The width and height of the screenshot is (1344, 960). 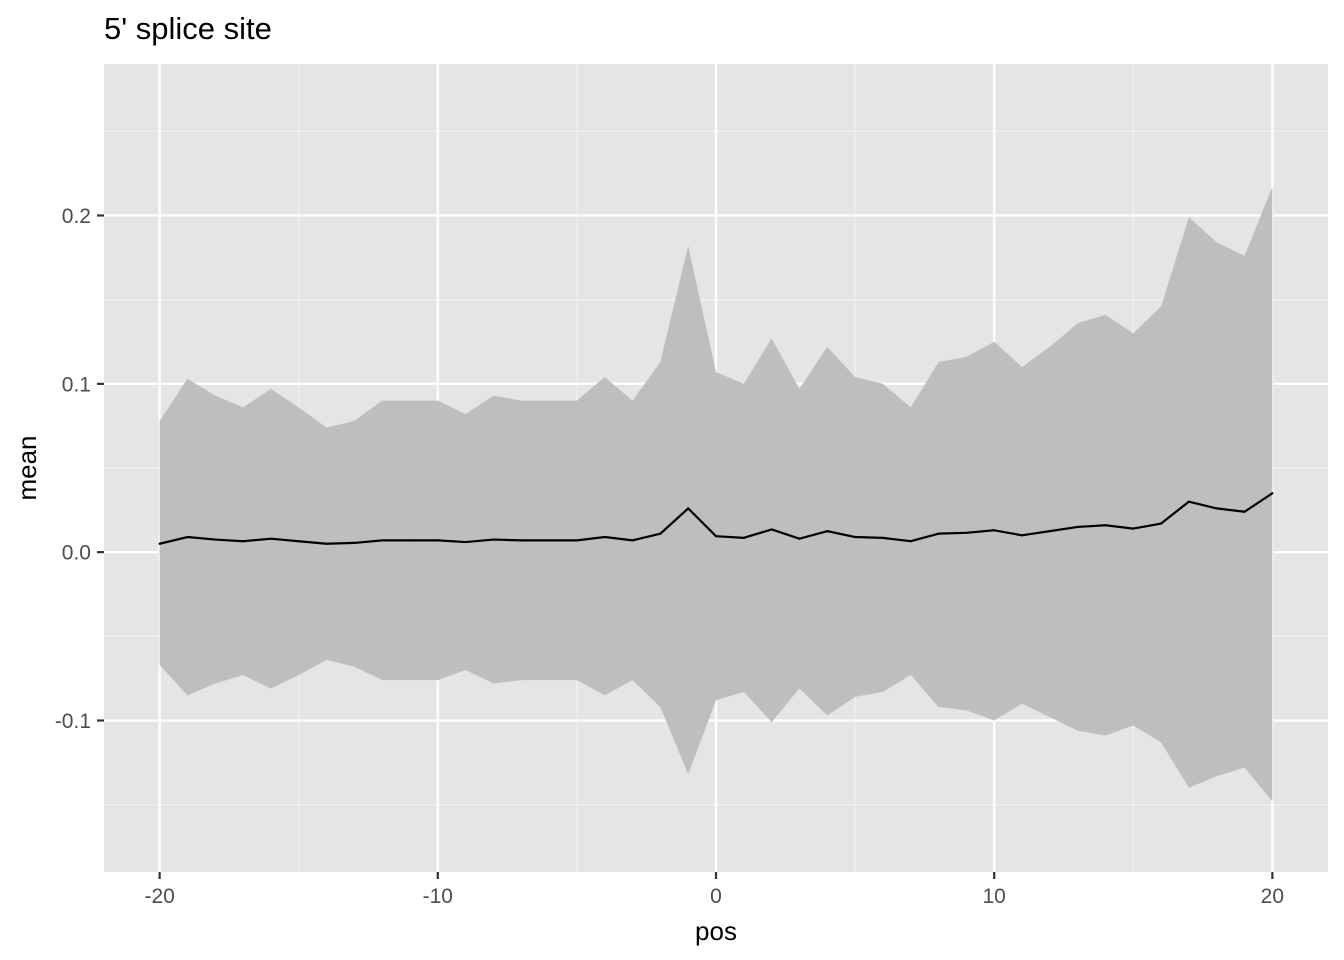 I want to click on data-points, so click(x=716, y=518).